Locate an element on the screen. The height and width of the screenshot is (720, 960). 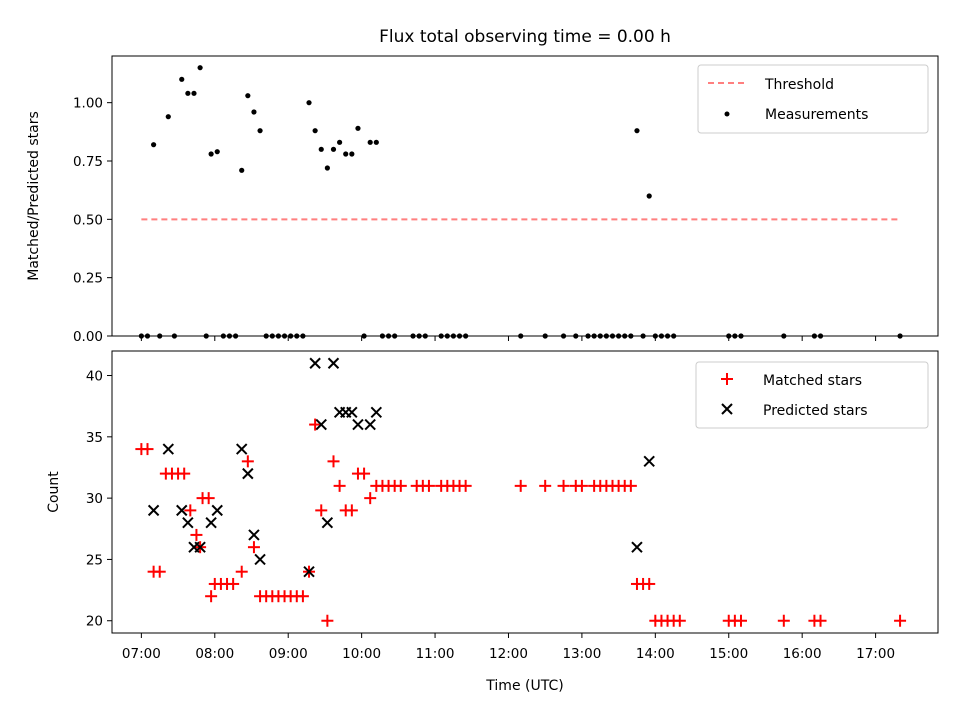
bottom-y-tick-label: 30 is located at coordinates (94, 499).